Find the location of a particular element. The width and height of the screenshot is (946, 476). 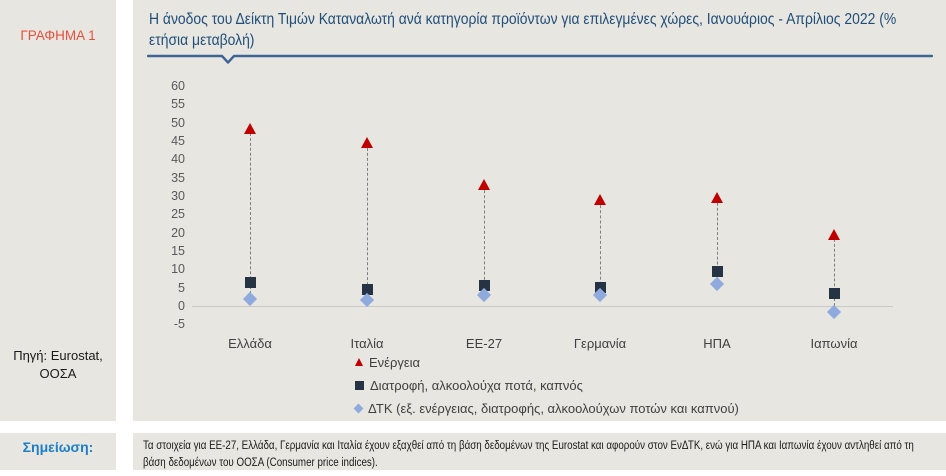

legend-label: Ενέργεια is located at coordinates (395, 362).